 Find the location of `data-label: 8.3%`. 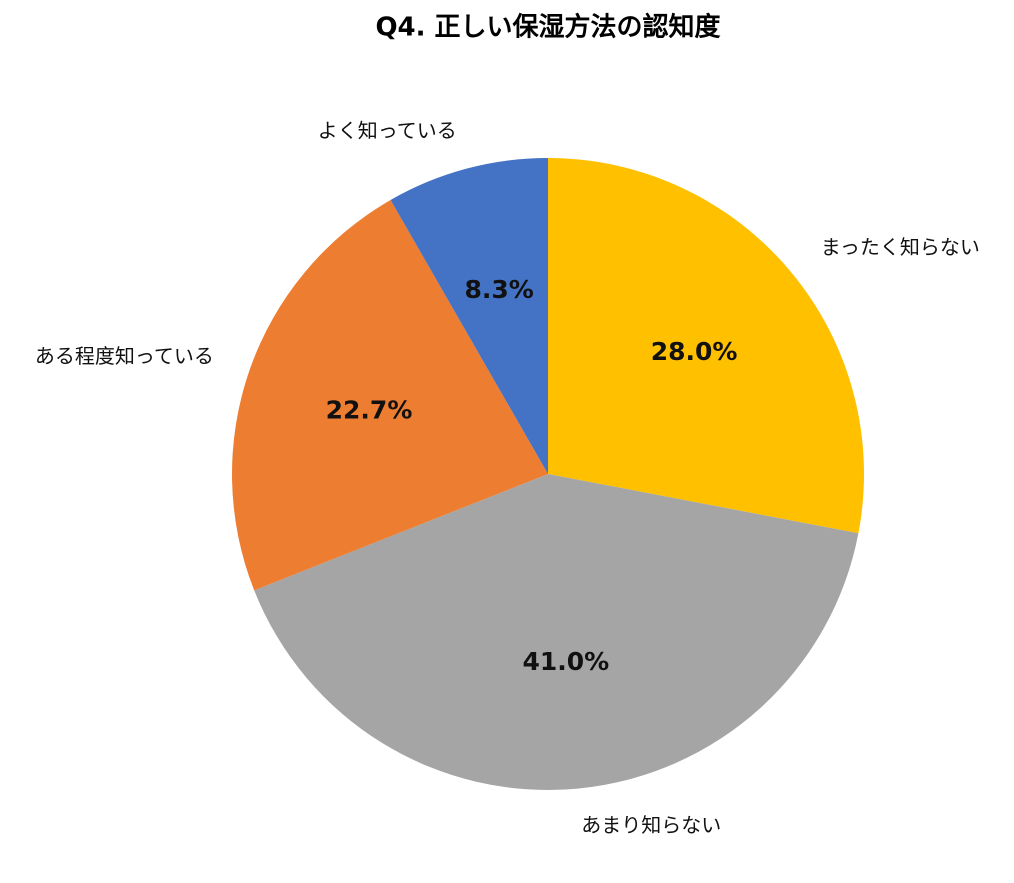

data-label: 8.3% is located at coordinates (498, 289).